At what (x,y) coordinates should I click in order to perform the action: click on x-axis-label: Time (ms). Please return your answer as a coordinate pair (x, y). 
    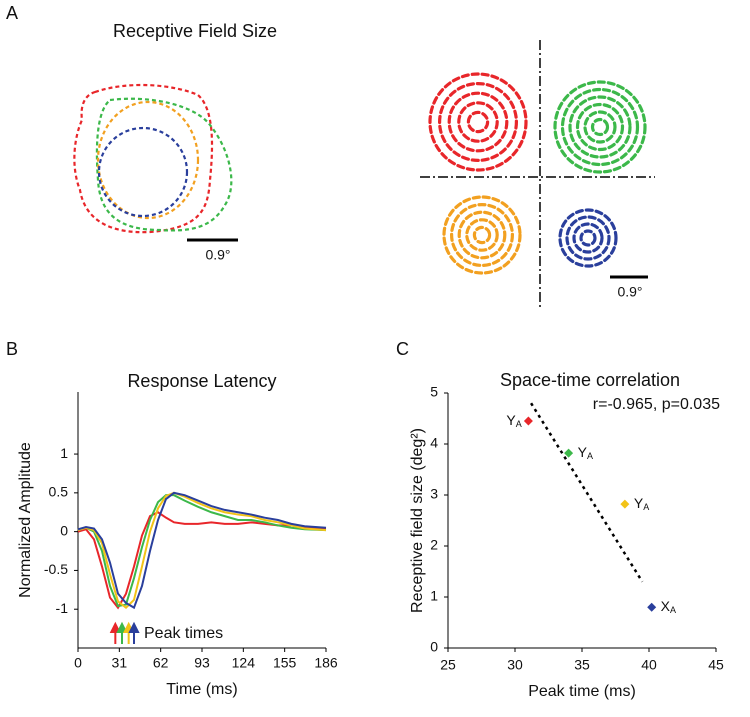
    Looking at the image, I should click on (201, 689).